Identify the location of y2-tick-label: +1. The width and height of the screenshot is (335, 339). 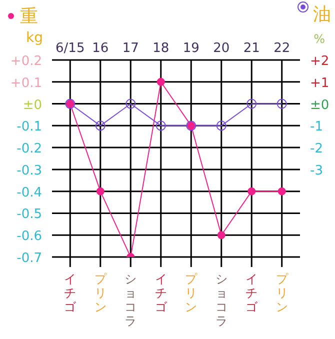
(320, 83).